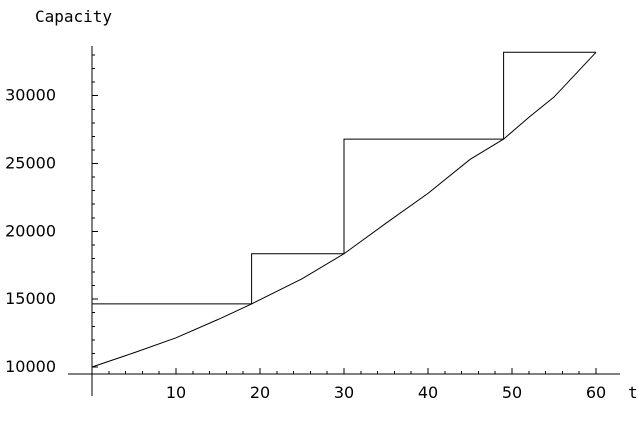 The height and width of the screenshot is (426, 638). I want to click on x-tick-label: 30, so click(344, 392).